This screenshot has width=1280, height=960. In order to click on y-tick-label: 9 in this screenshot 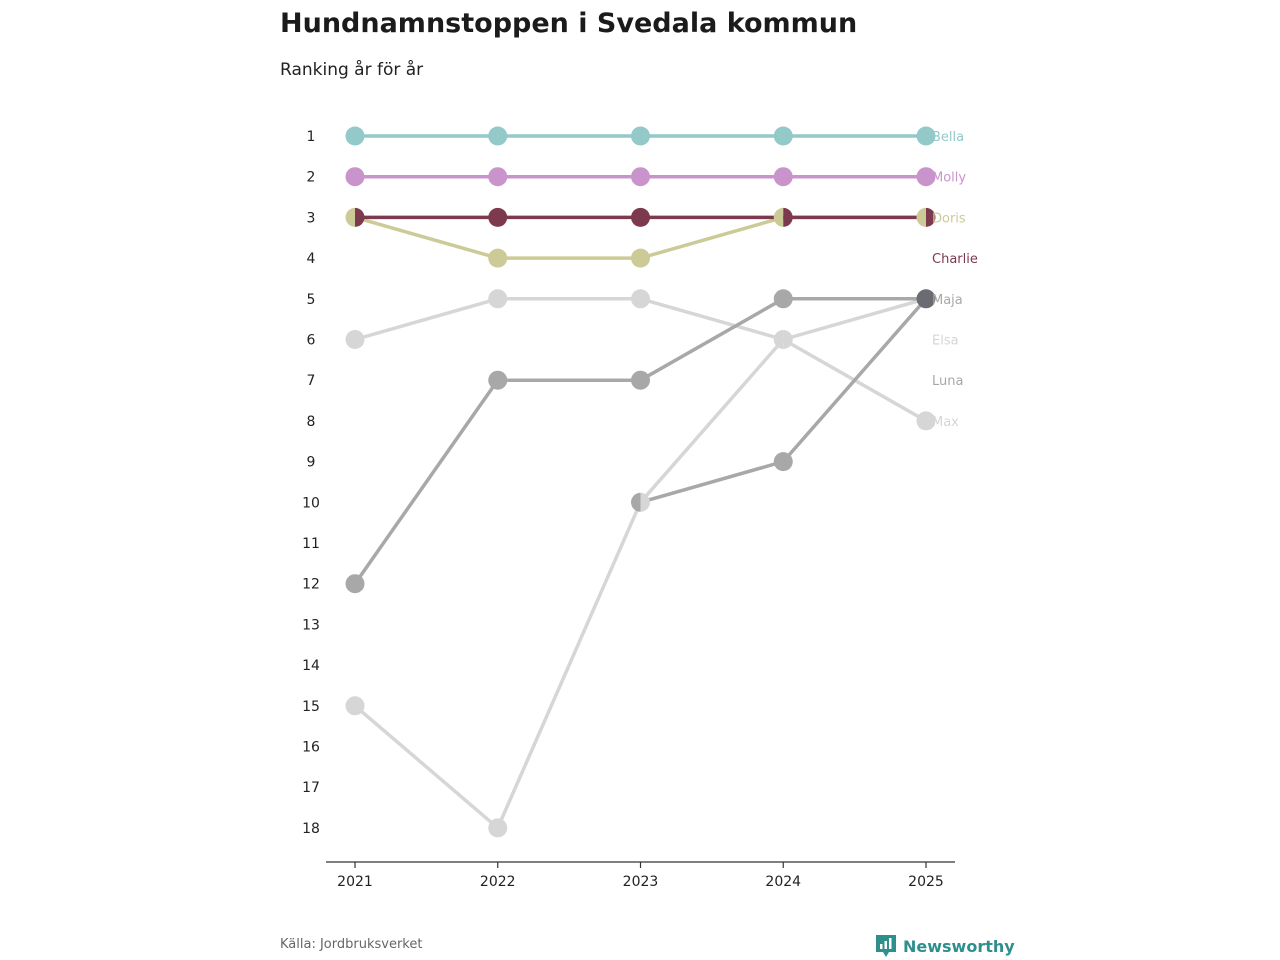, I will do `click(311, 463)`.